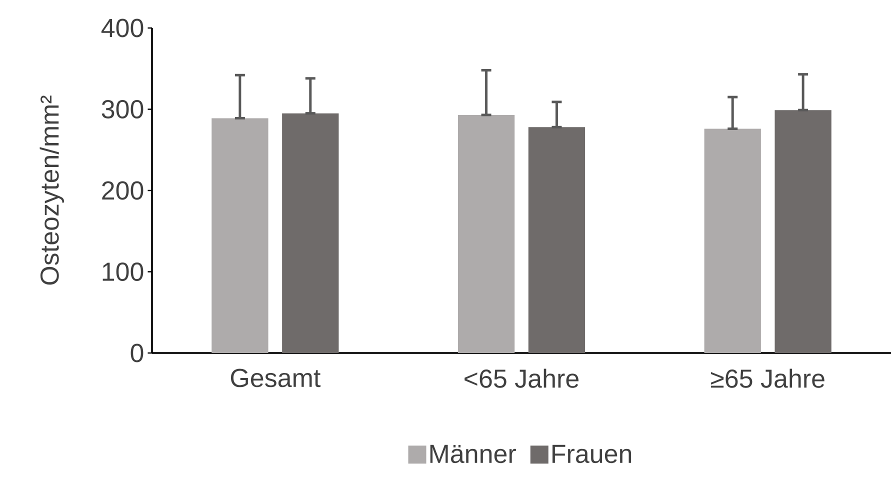 Image resolution: width=891 pixels, height=479 pixels. What do you see at coordinates (137, 353) in the screenshot?
I see `y-tick-label: 0` at bounding box center [137, 353].